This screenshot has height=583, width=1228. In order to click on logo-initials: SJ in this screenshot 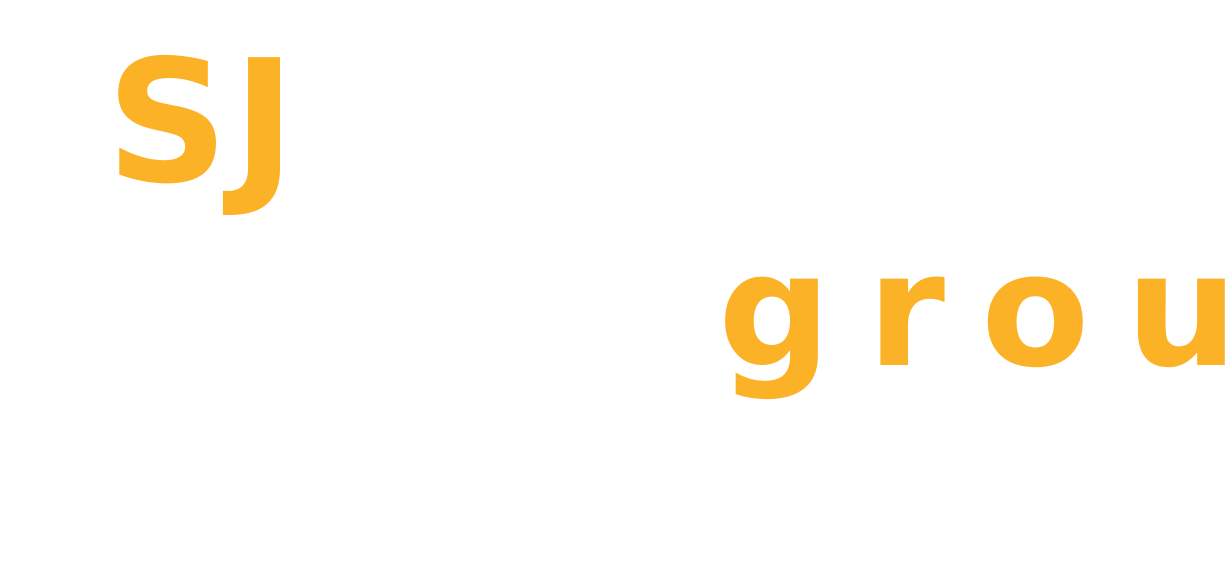, I will do `click(203, 123)`.